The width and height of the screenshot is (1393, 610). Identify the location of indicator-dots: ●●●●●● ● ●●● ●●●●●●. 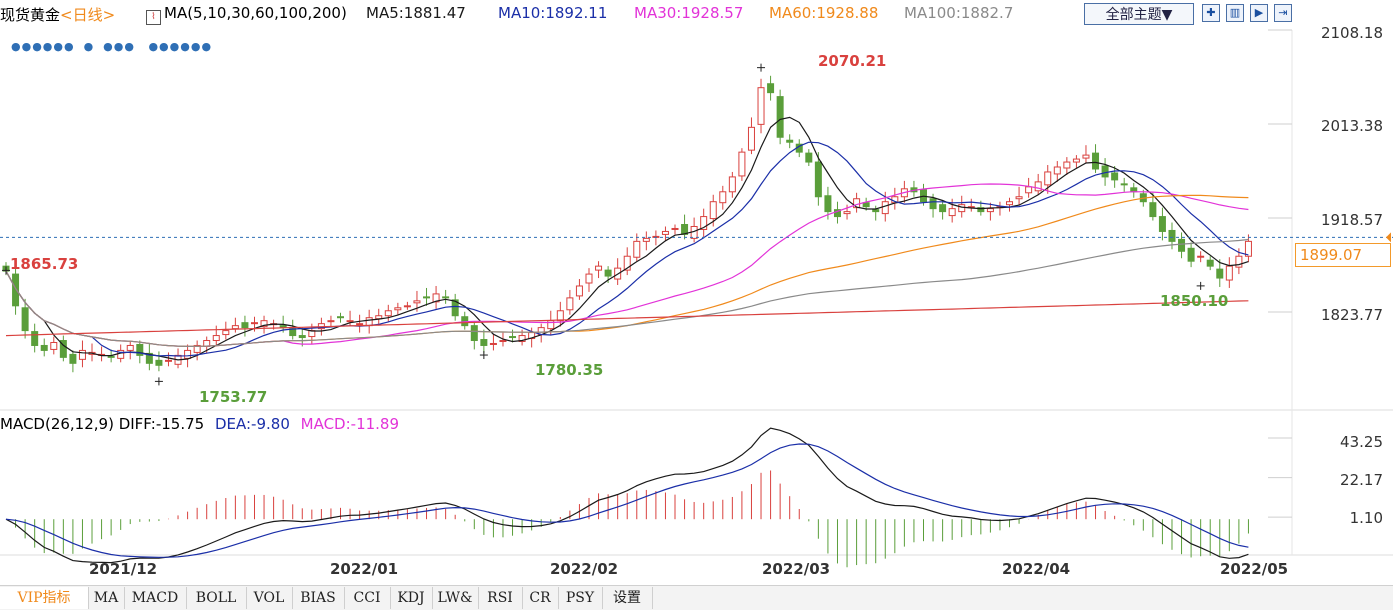
(112, 46).